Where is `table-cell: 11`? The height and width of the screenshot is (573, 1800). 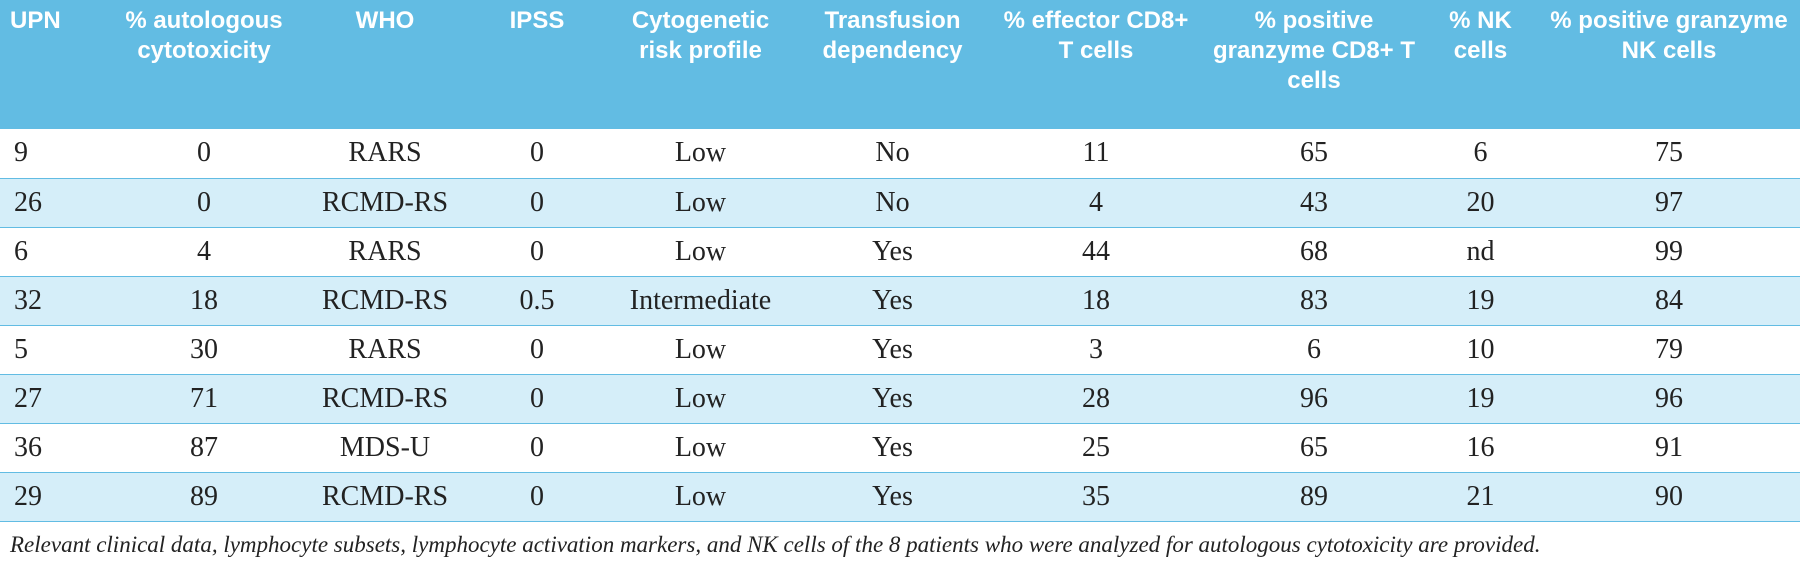
table-cell: 11 is located at coordinates (1096, 154).